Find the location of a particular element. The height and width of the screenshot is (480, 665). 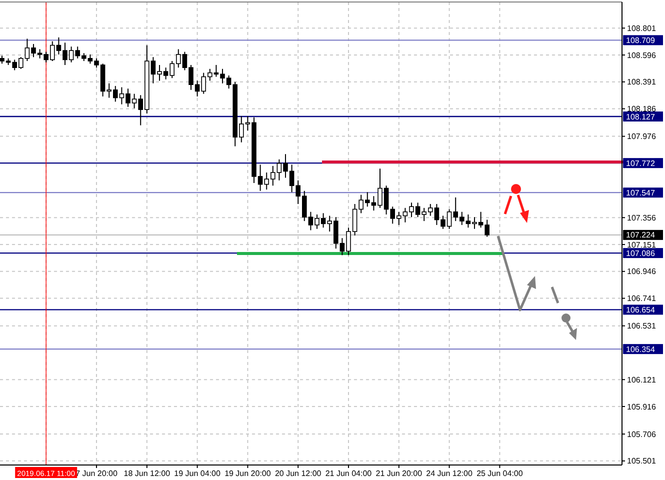

ref-line-label: 107.224 is located at coordinates (641, 235).